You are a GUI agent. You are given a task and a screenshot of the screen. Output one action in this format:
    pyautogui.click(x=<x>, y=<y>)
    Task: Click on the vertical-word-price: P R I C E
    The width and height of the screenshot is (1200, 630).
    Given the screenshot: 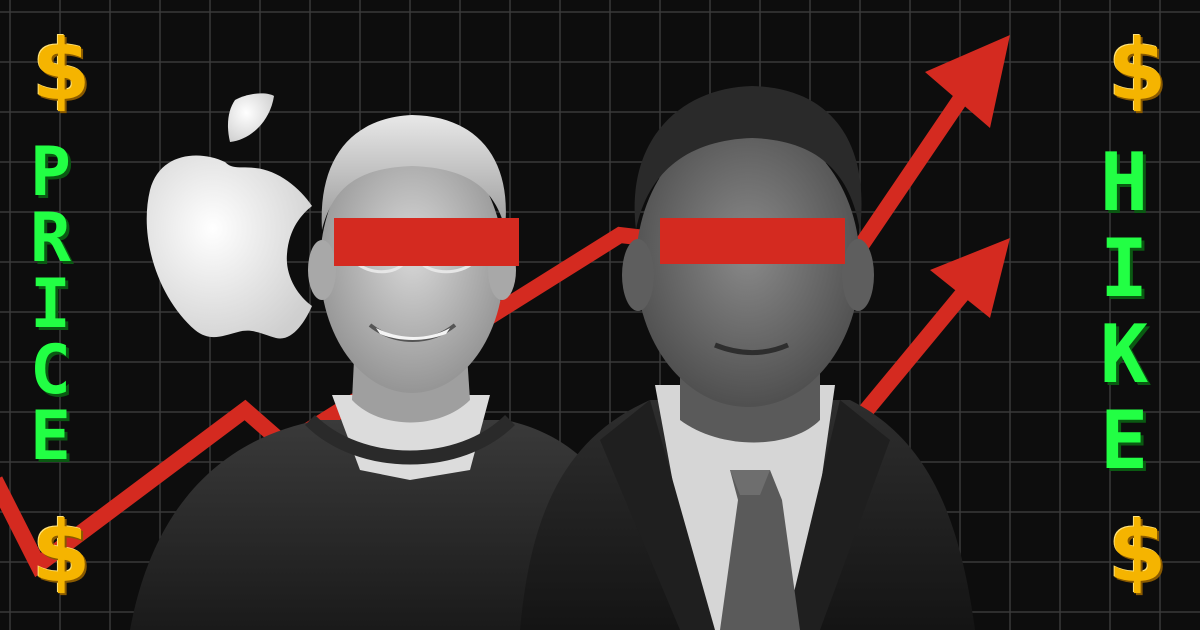 What is the action you would take?
    pyautogui.click(x=50, y=304)
    